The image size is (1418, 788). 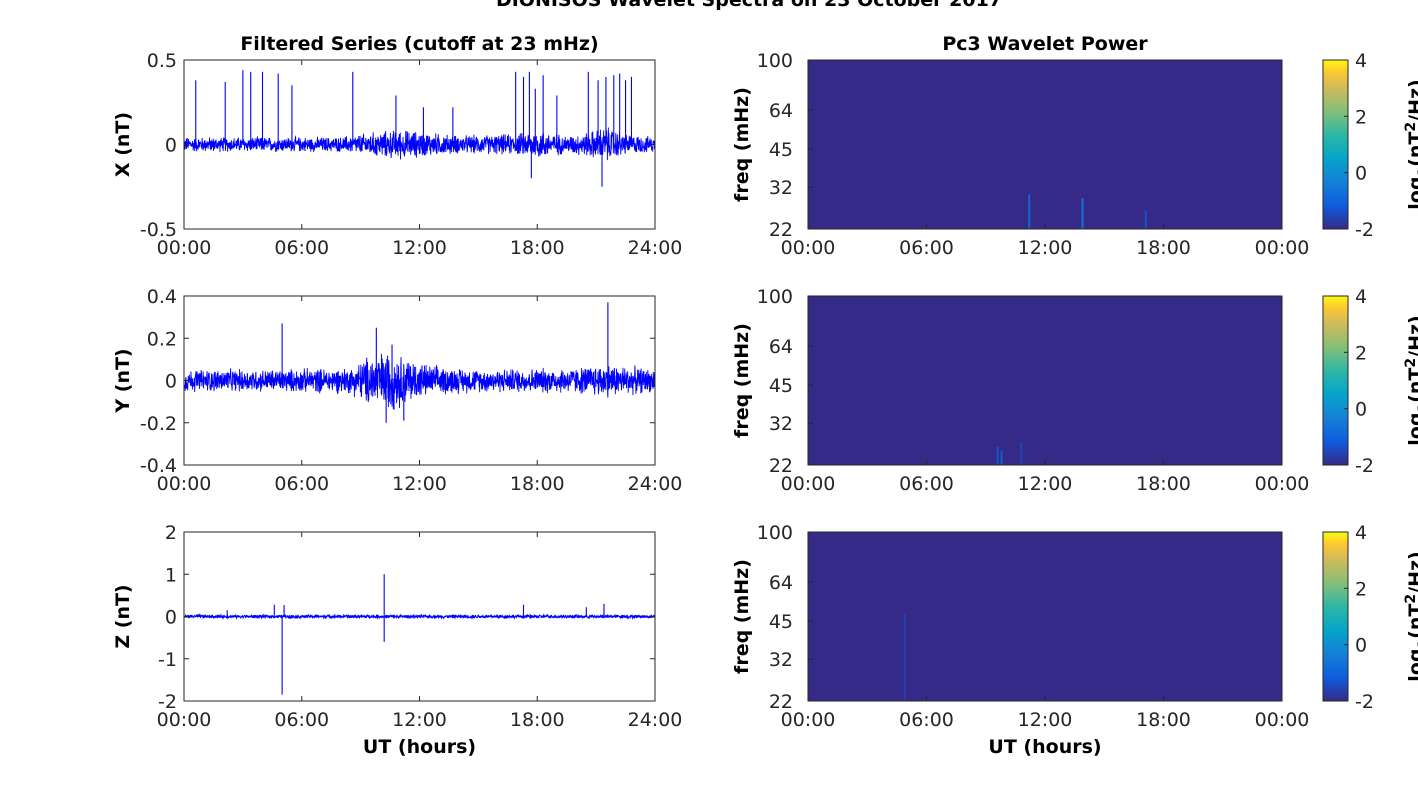 I want to click on y-tick-label-0: 0.4, so click(x=162, y=297).